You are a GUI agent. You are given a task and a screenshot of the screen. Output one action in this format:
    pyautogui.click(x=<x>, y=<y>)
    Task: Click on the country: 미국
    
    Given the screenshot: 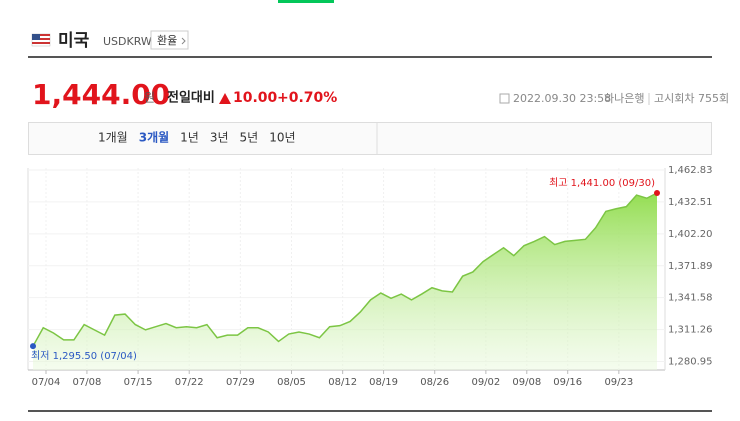 What is the action you would take?
    pyautogui.click(x=74, y=41)
    